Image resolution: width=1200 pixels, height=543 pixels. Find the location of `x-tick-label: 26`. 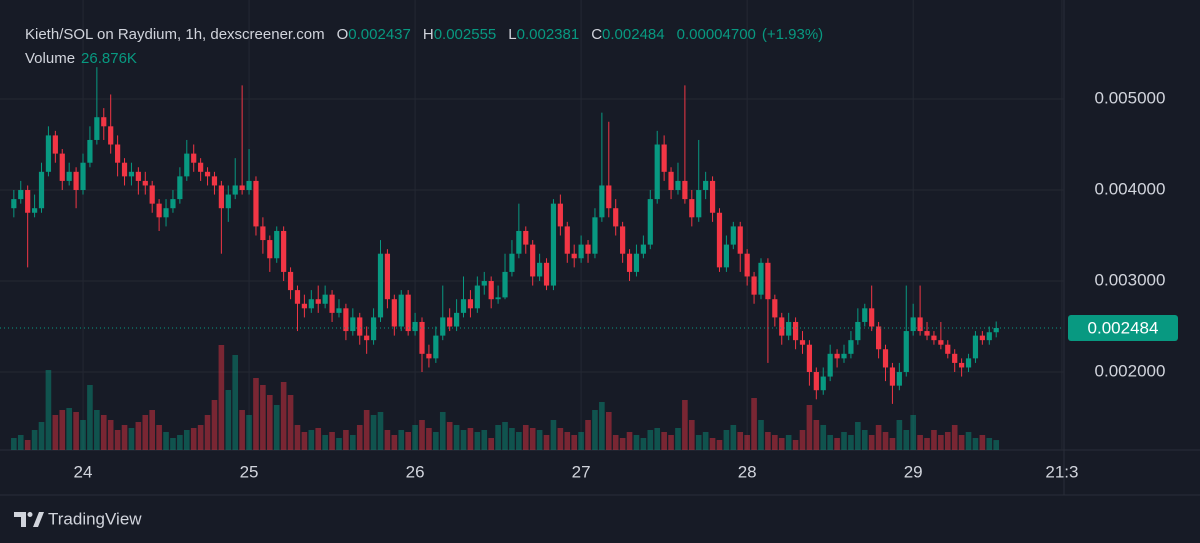

x-tick-label: 26 is located at coordinates (415, 471).